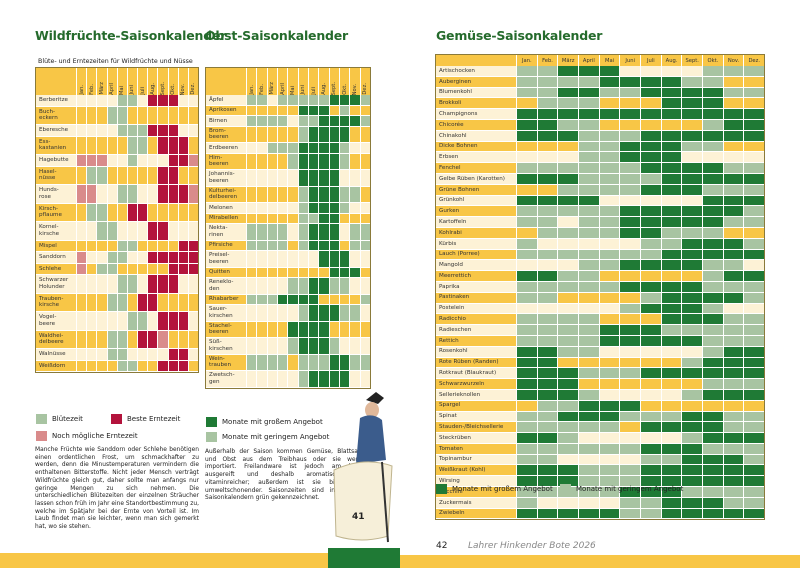  I want to click on calendar-row: Kornel- kirsche, so click(117, 231).